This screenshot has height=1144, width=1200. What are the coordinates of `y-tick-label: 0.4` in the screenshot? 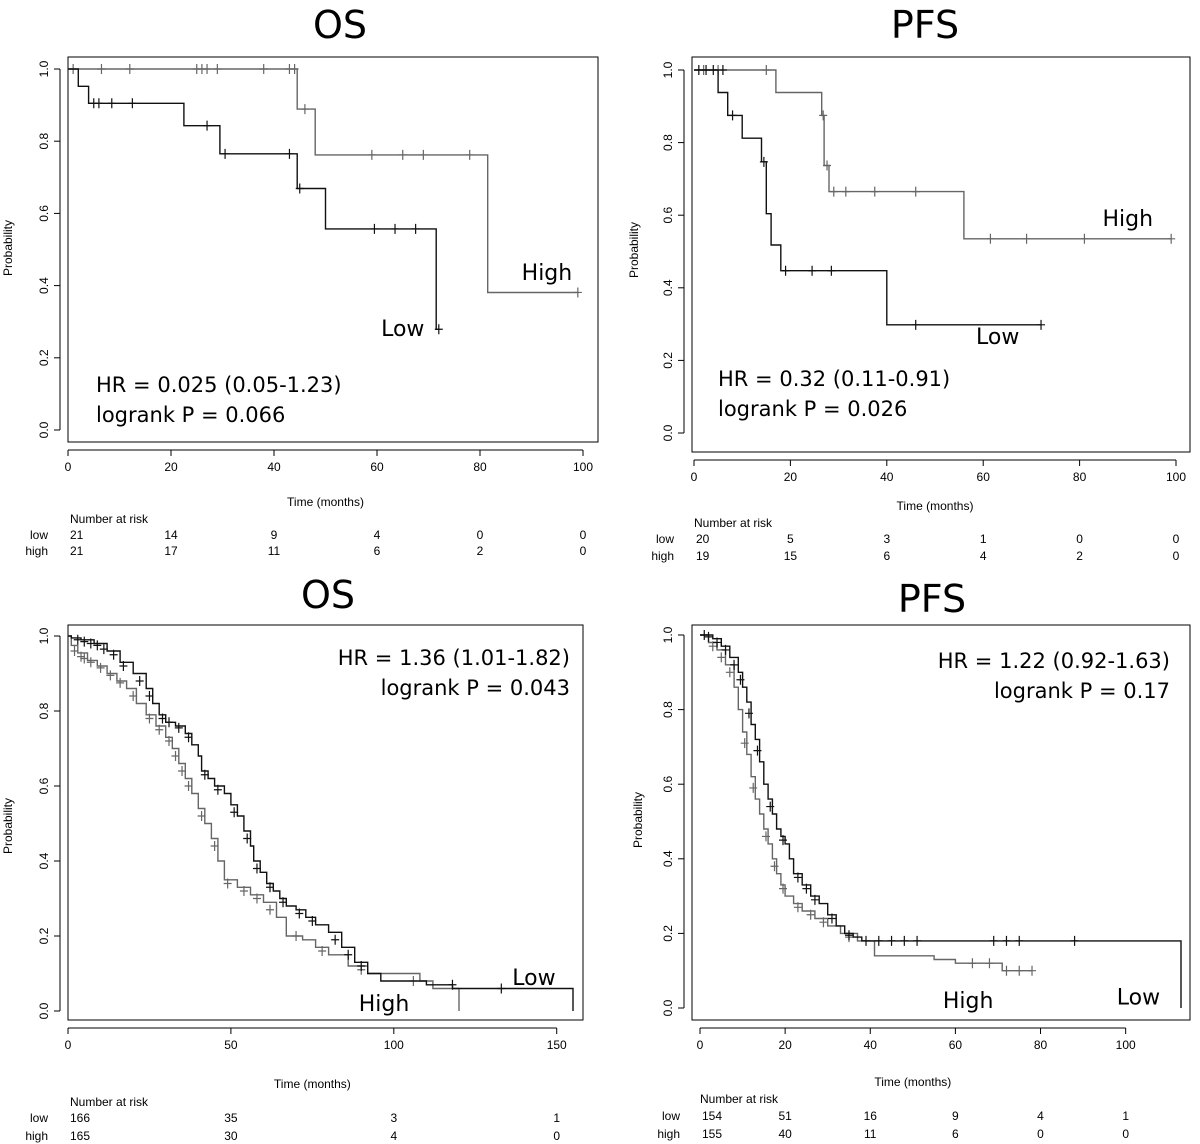 It's located at (44, 860).